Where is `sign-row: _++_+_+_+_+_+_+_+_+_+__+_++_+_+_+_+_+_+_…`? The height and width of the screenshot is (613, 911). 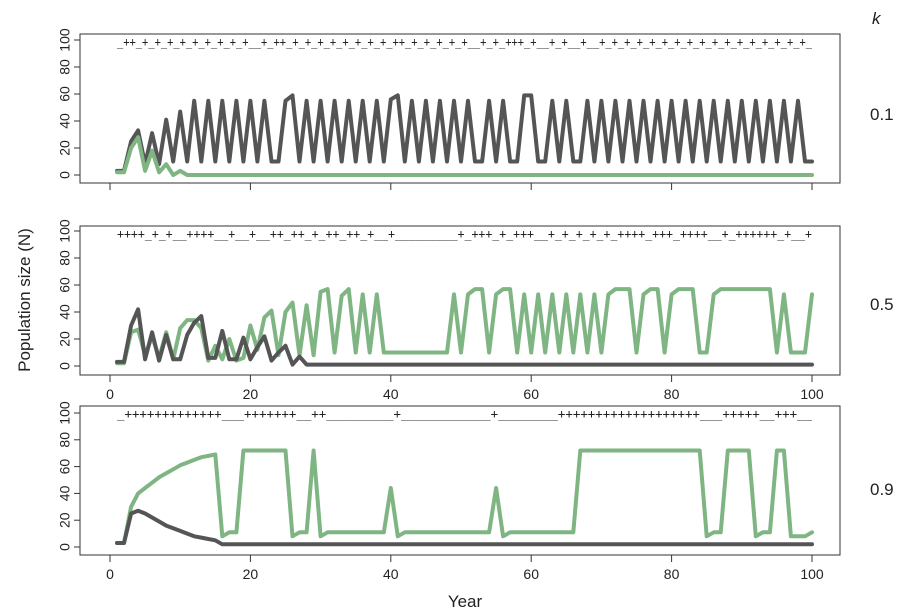
sign-row: _++_+_+_+_+_+_+_+_+_+__+_++_+_+_+_+_+_+_… is located at coordinates (465, 42).